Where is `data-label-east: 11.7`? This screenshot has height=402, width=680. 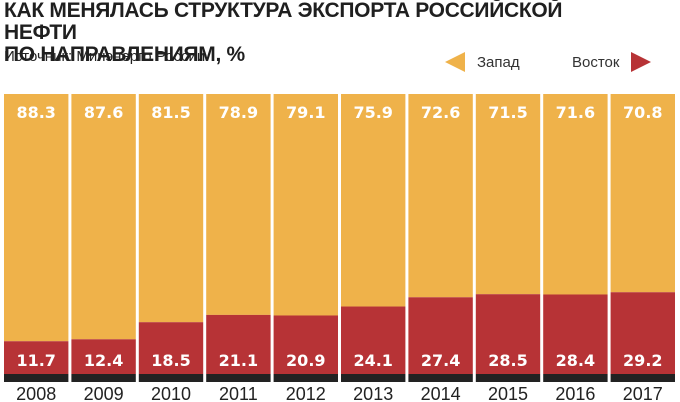 data-label-east: 11.7 is located at coordinates (35, 360).